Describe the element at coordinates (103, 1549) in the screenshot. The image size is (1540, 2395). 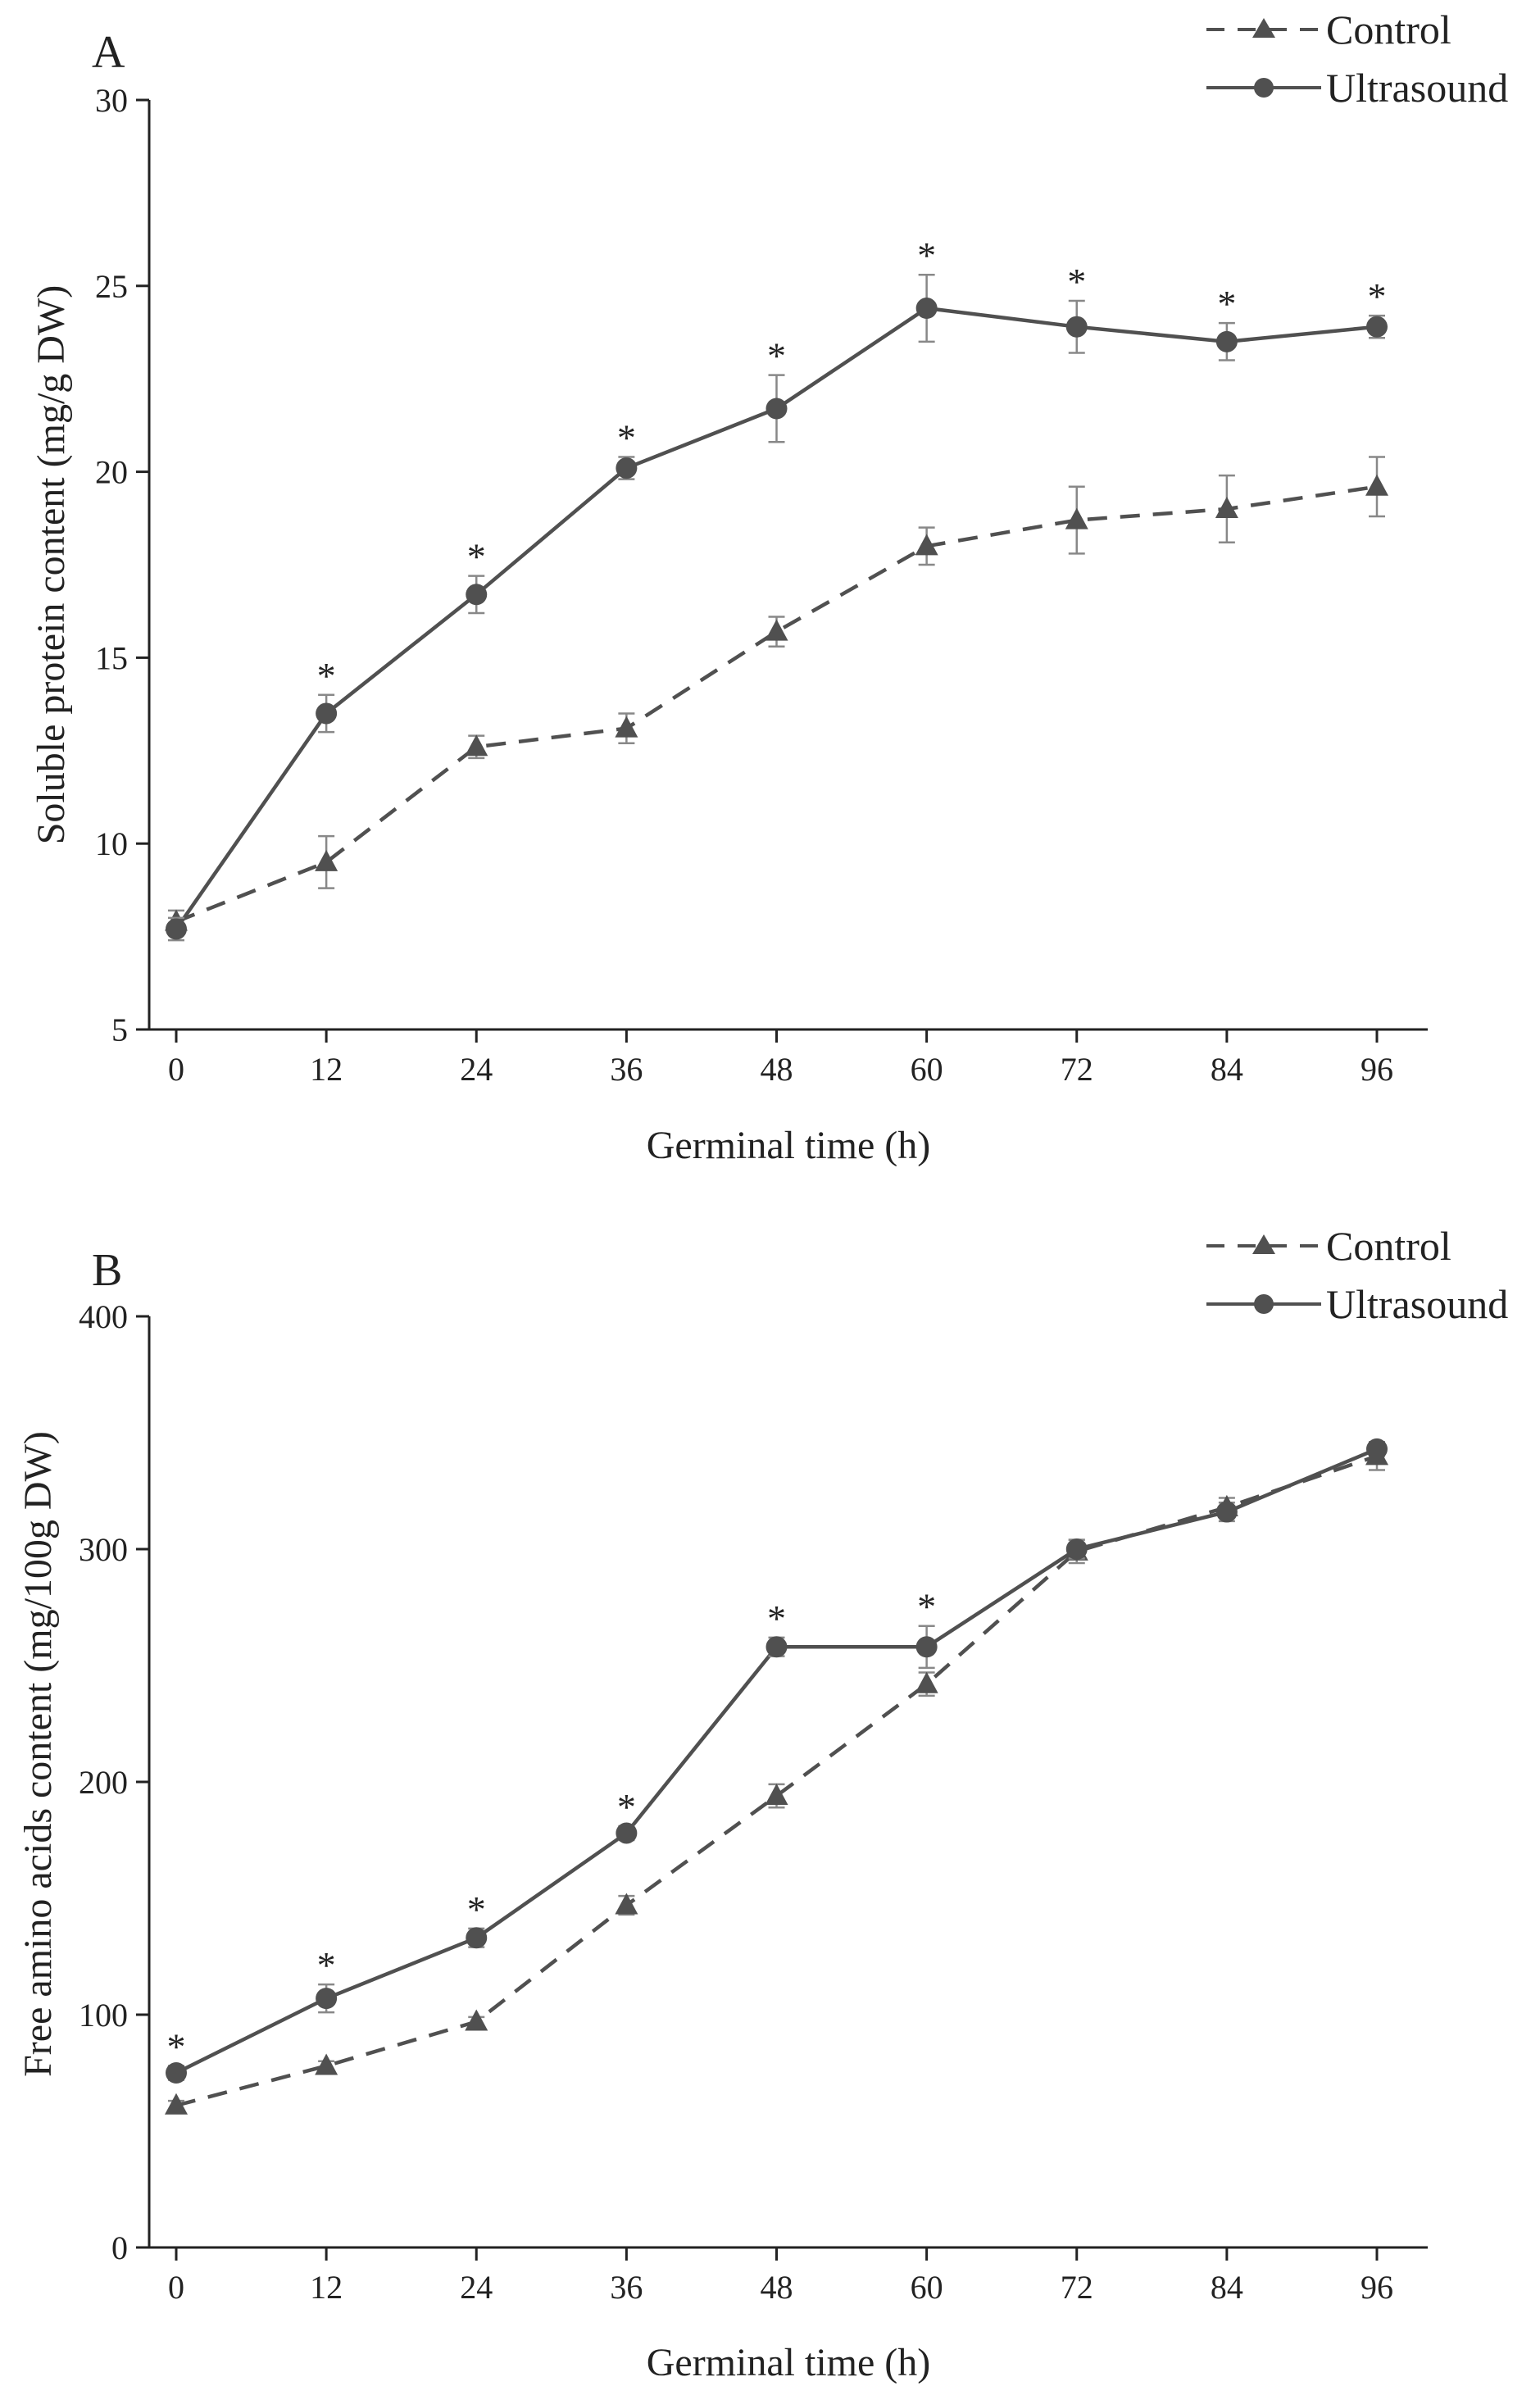
I see `y-tick-label: 300` at that location.